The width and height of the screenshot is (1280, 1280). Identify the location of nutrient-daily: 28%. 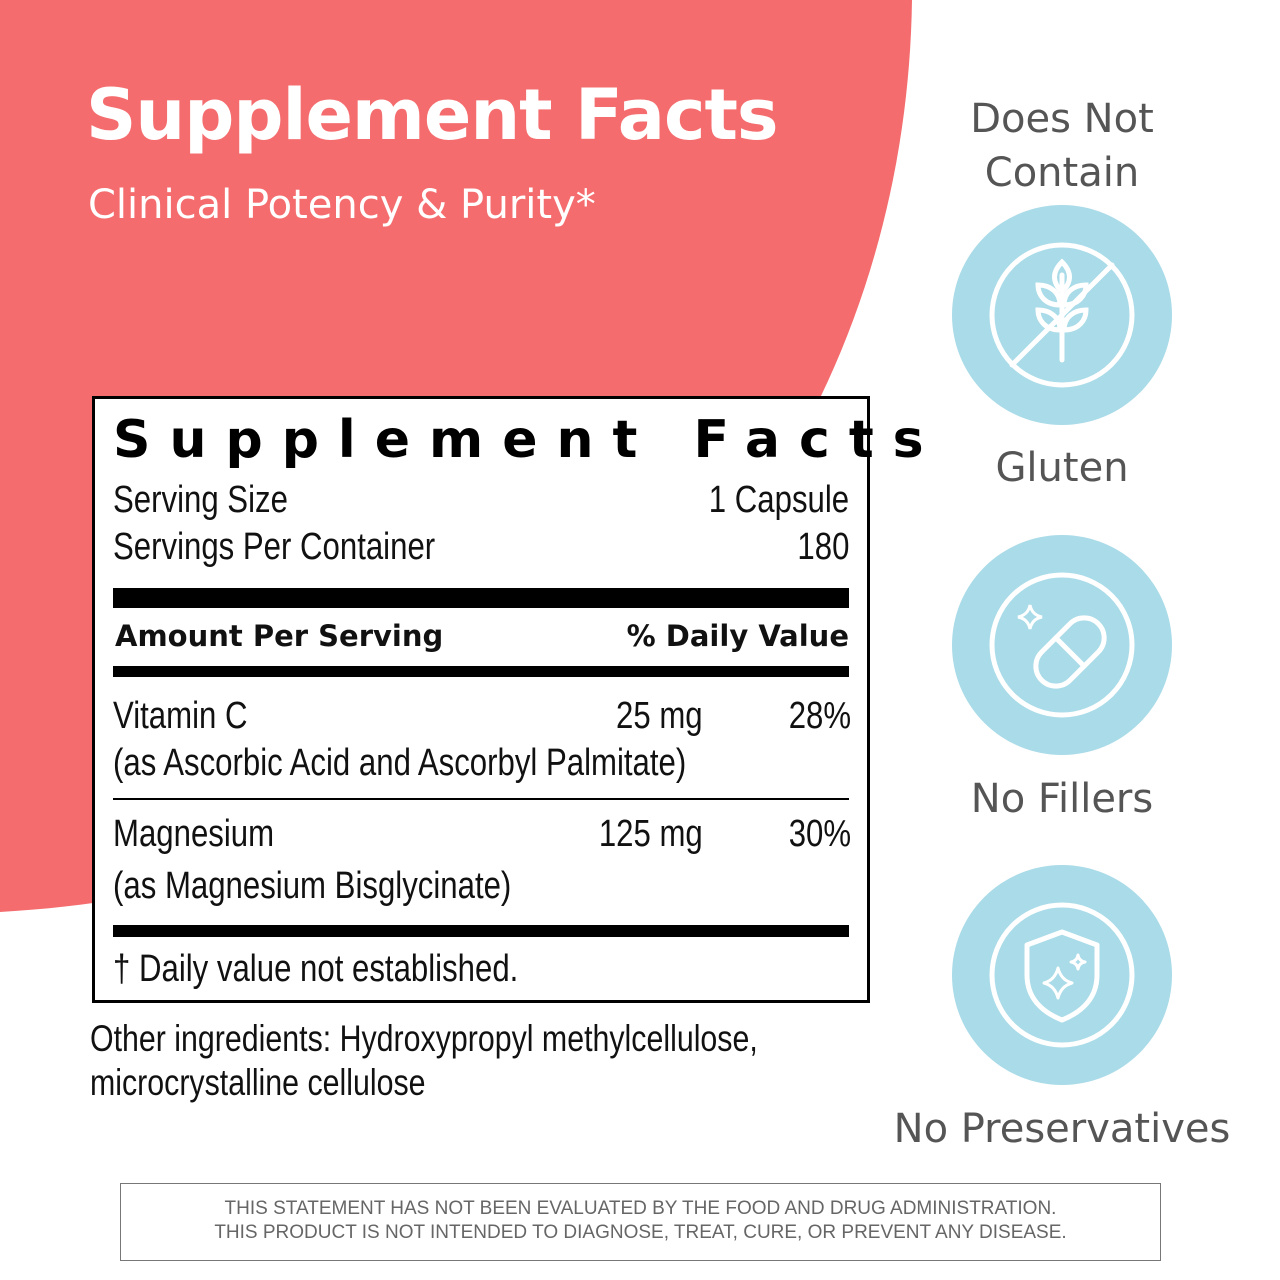
(819, 716).